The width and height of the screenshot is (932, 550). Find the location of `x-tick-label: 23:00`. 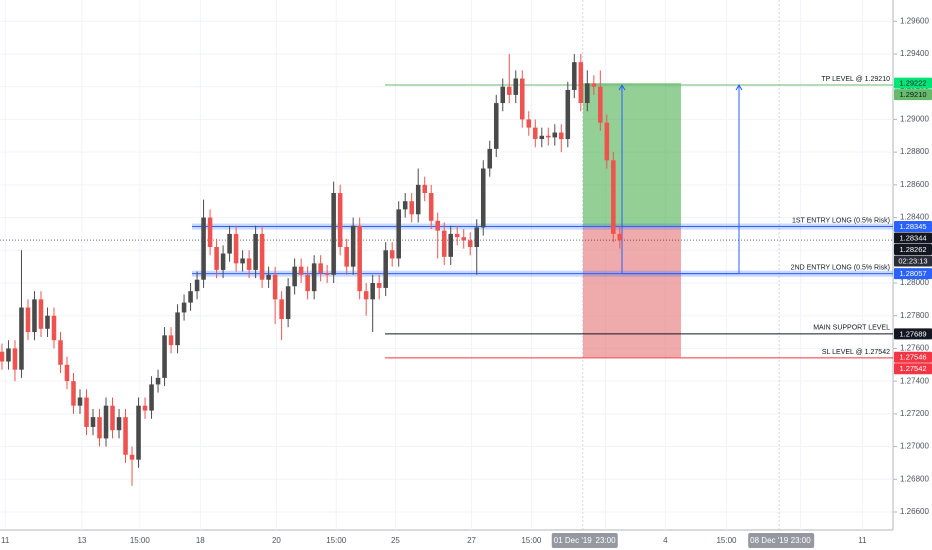

x-tick-label: 23:00 is located at coordinates (606, 540).